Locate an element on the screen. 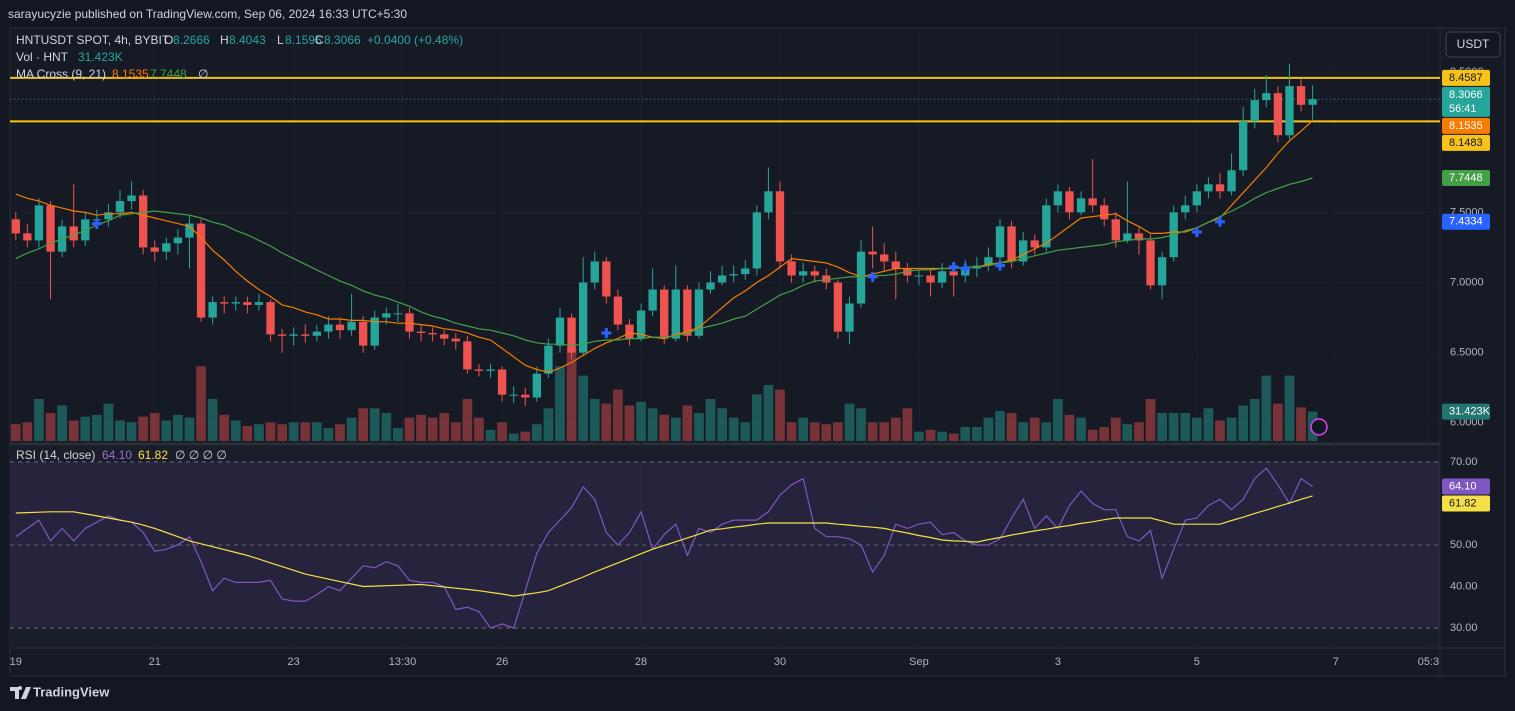 The image size is (1515, 711). cross-label: 7.4334 is located at coordinates (1466, 222).